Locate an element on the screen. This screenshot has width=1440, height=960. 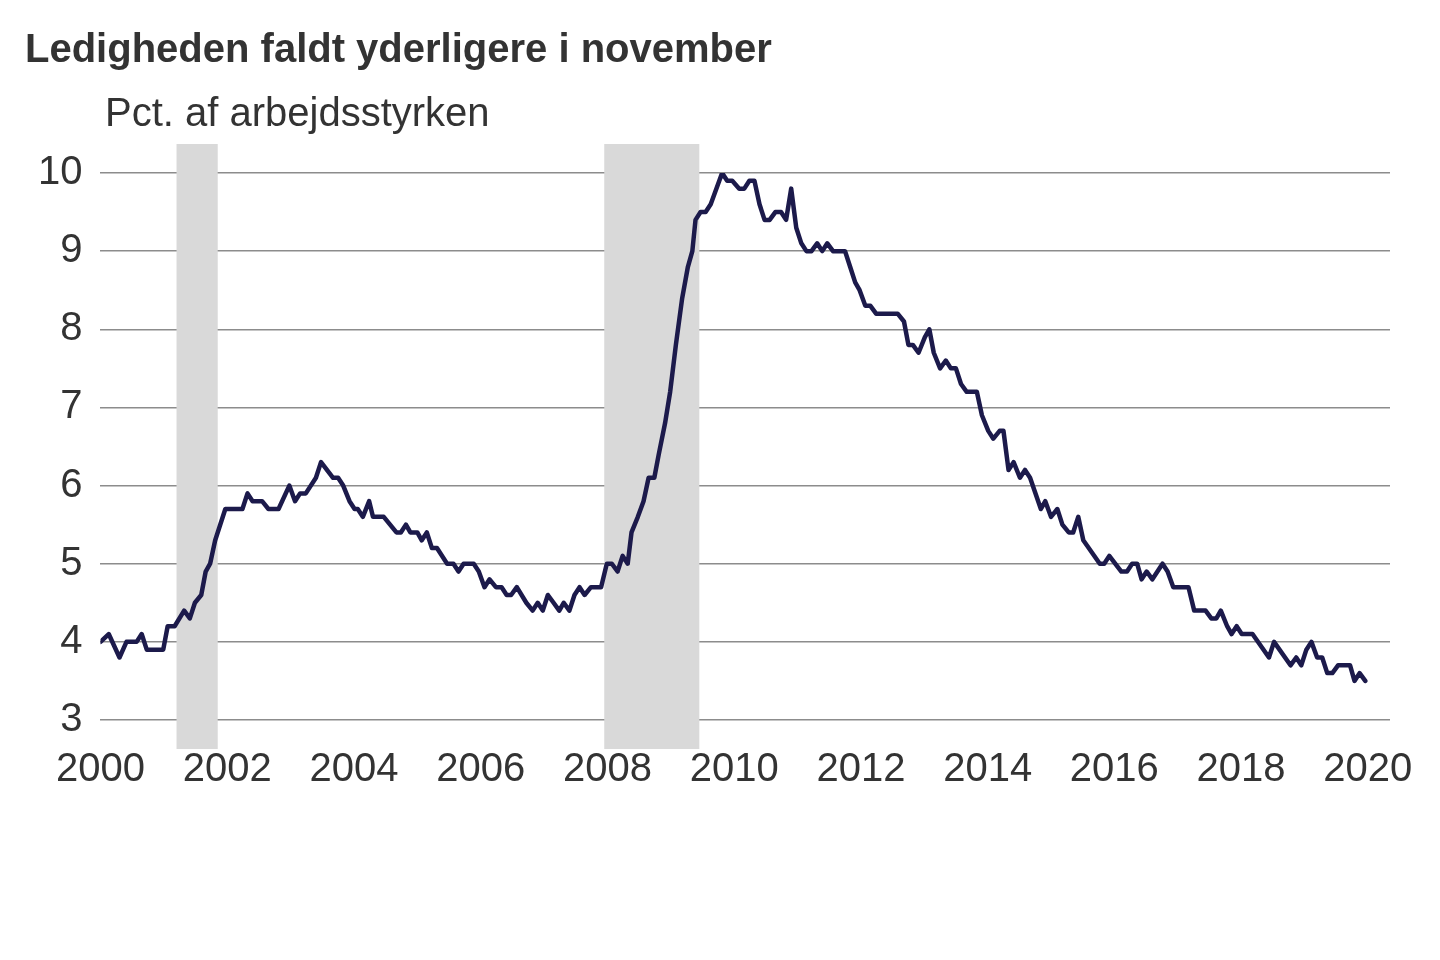
x-tick-label: 2012 is located at coordinates (861, 767).